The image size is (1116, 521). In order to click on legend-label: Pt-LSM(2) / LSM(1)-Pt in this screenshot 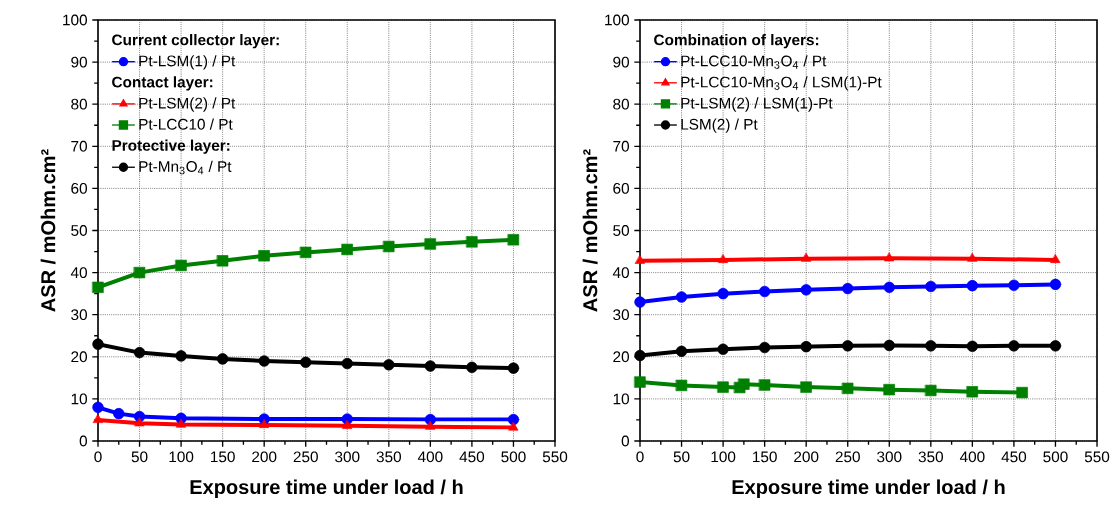, I will do `click(757, 104)`.